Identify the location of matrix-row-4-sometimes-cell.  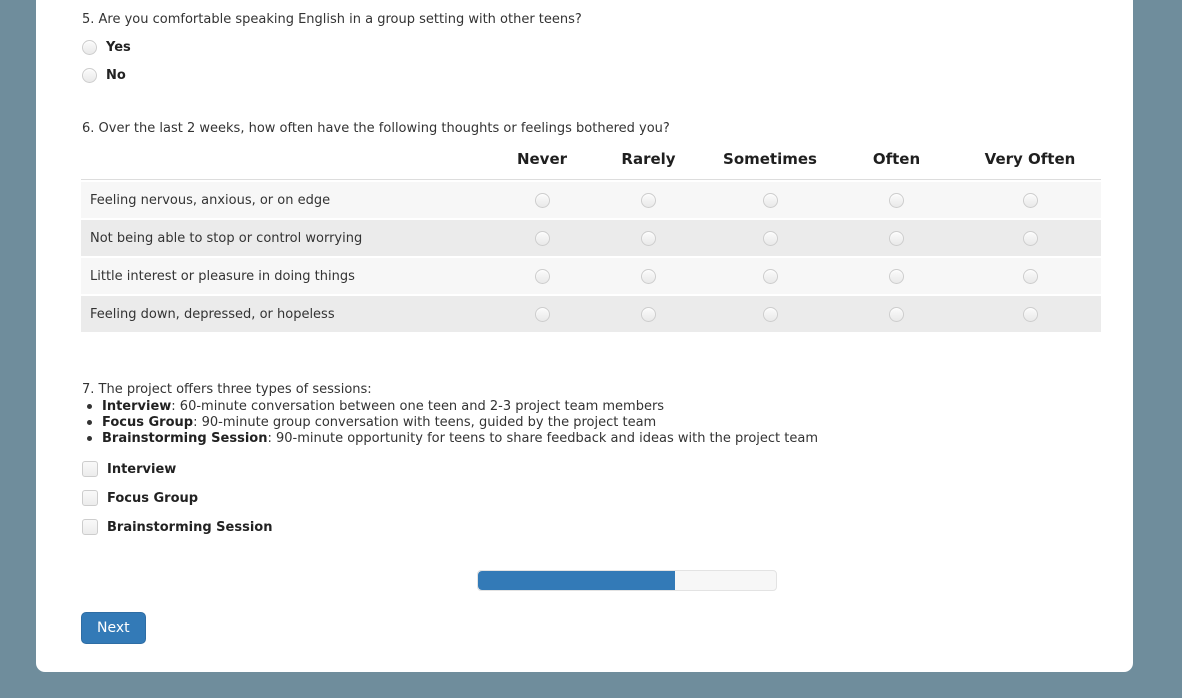
(770, 314).